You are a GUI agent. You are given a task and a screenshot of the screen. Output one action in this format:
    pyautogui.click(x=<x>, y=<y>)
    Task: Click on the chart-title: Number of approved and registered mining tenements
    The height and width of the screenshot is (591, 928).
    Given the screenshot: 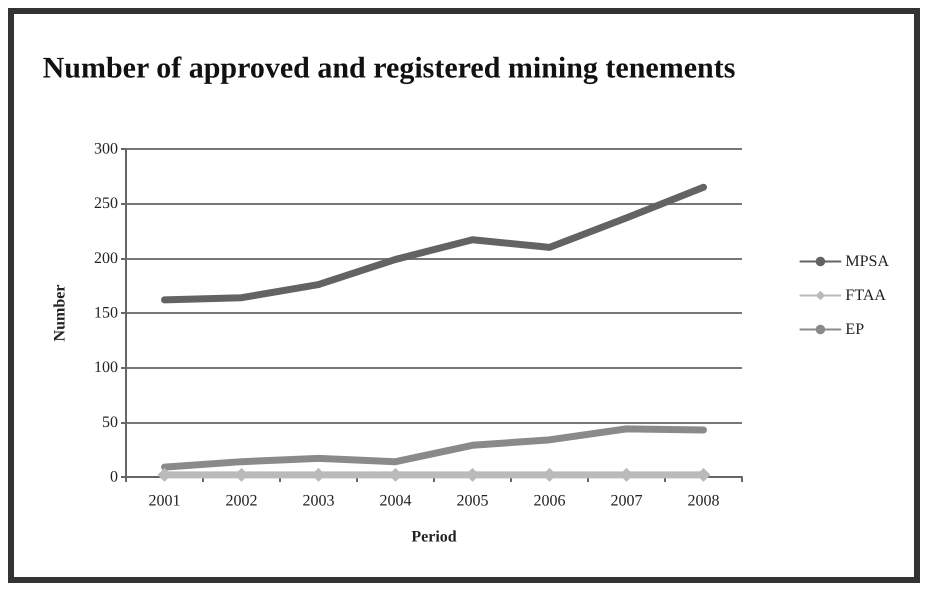 What is the action you would take?
    pyautogui.click(x=389, y=68)
    